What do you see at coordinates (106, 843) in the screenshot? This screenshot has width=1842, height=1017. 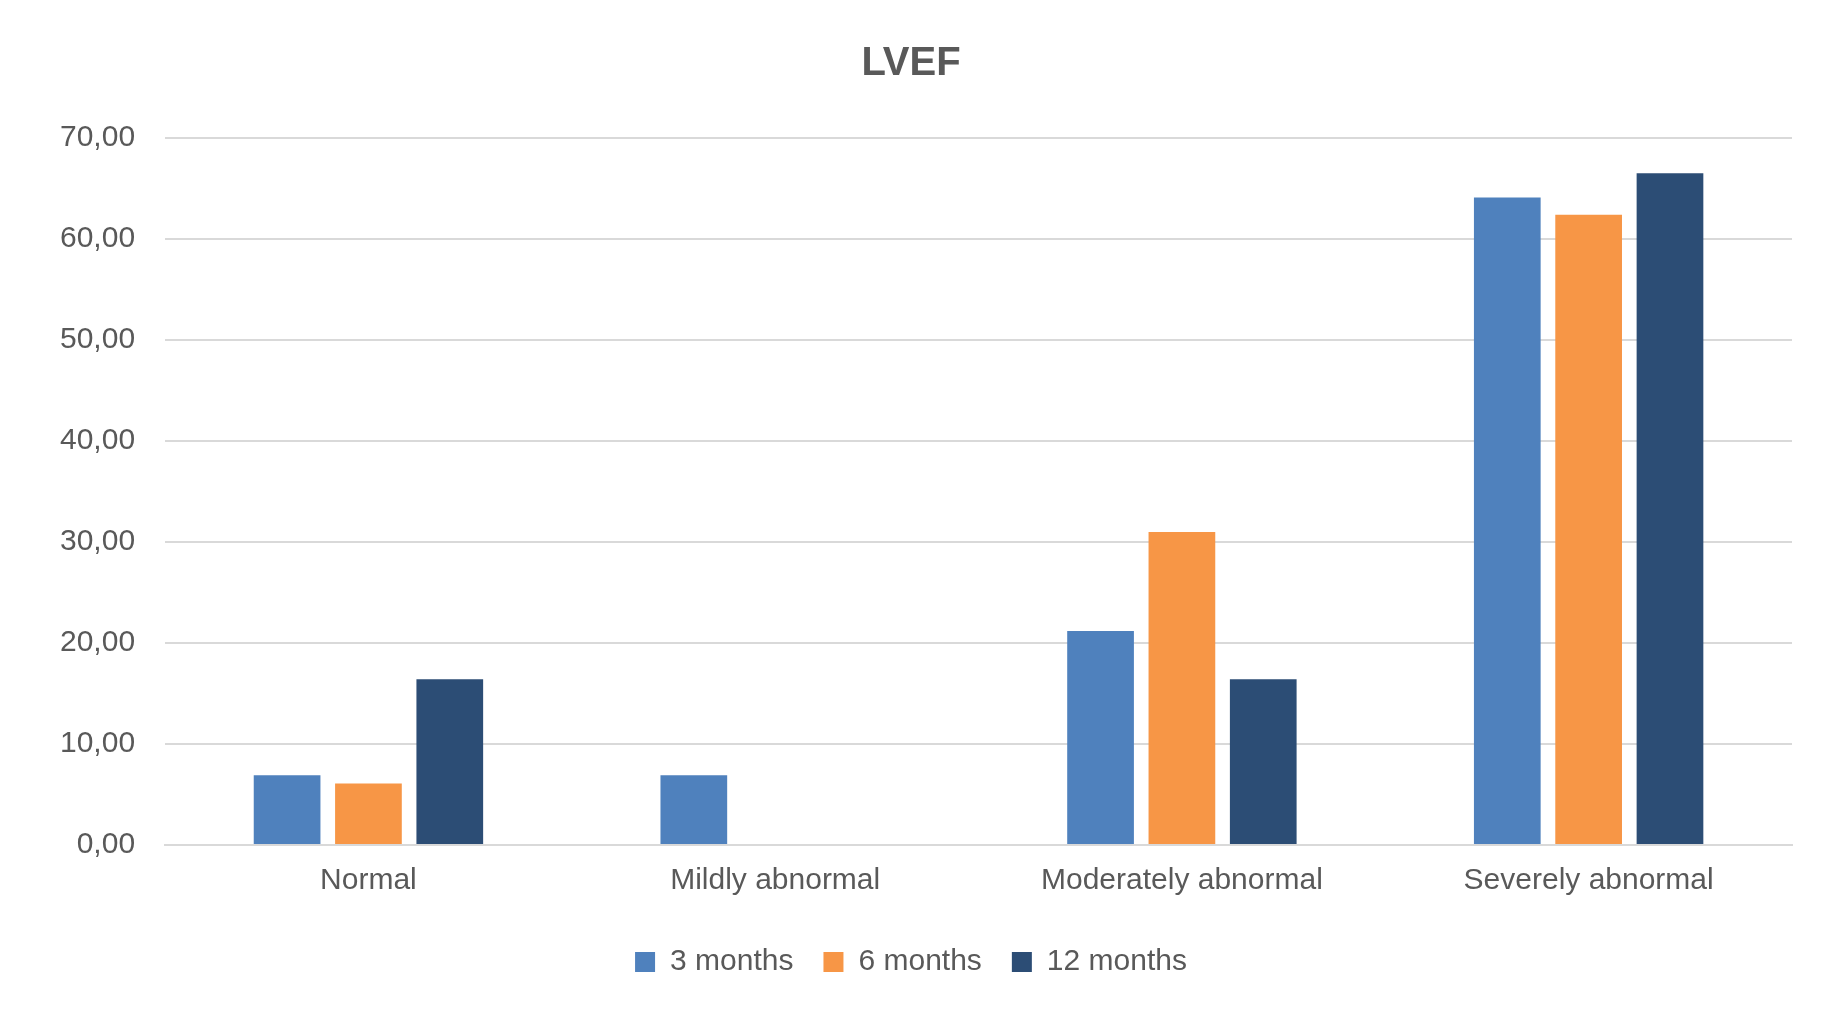 I see `y-tick-label: 0,00` at bounding box center [106, 843].